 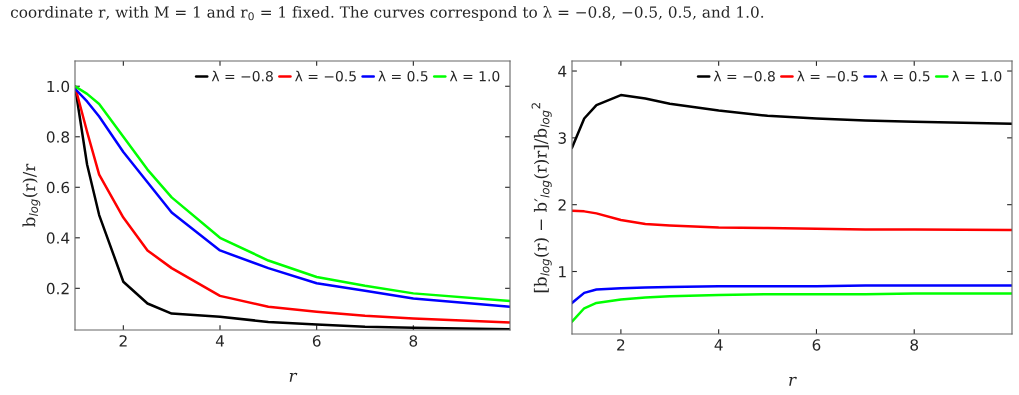 What do you see at coordinates (387, 13) in the screenshot?
I see `text: coordinate r, with M = 1 and r$_{0}$ = 1 fixed. The curves correspond to λ = −0.8, −0.5, 0.5, and 1.0.` at bounding box center [387, 13].